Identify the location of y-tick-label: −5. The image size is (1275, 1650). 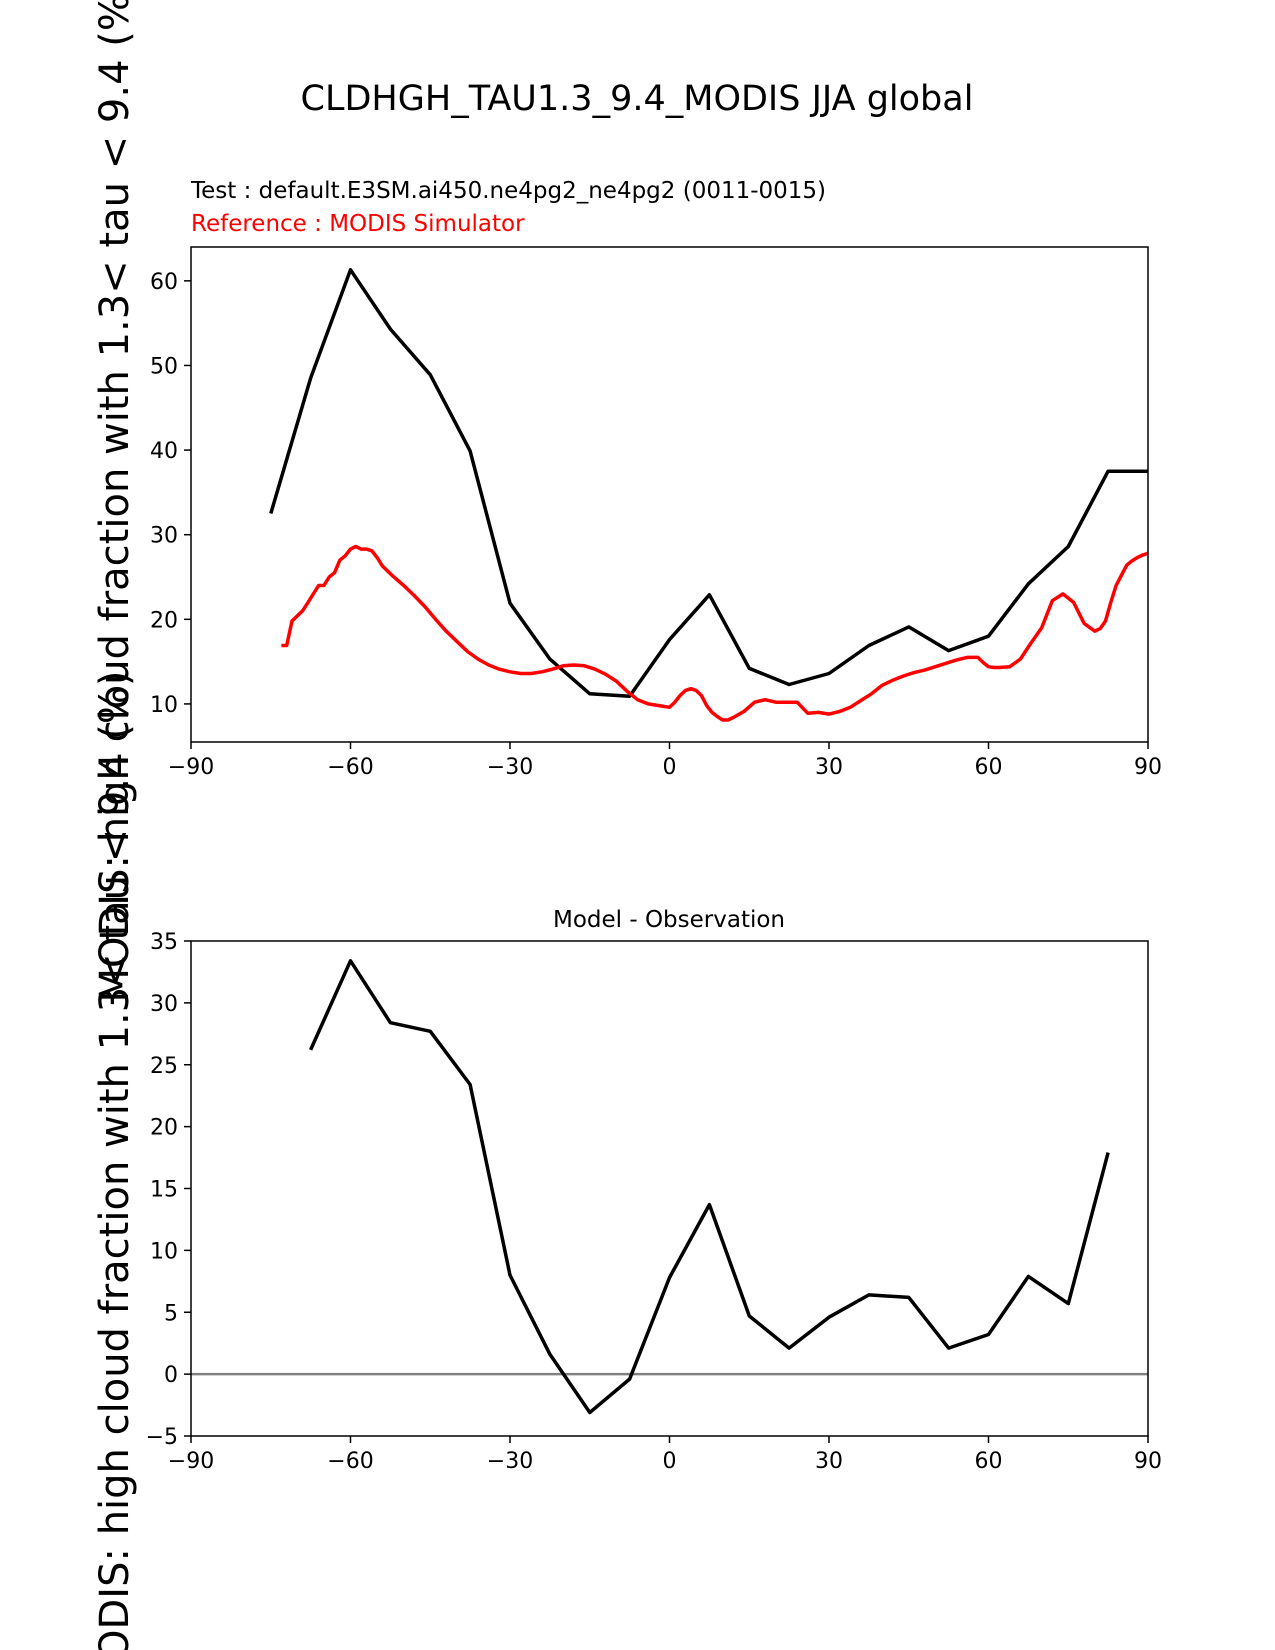
(162, 1437).